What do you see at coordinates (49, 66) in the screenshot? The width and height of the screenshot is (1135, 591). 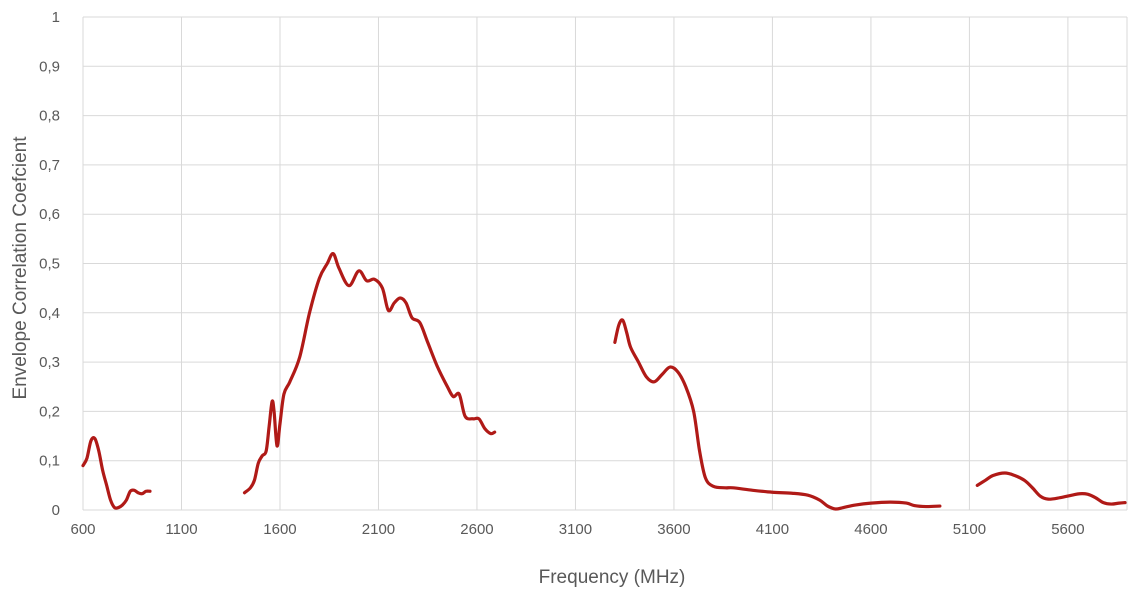 I see `y-tick-label: 0,9` at bounding box center [49, 66].